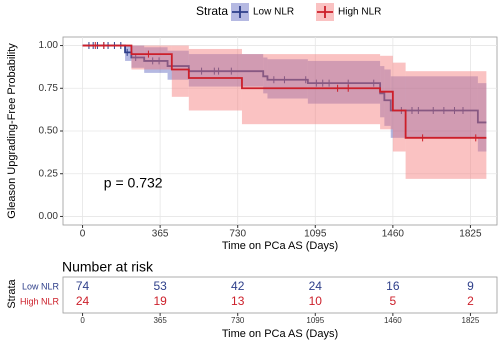  Describe the element at coordinates (316, 301) in the screenshot. I see `risk-count: 10` at that location.